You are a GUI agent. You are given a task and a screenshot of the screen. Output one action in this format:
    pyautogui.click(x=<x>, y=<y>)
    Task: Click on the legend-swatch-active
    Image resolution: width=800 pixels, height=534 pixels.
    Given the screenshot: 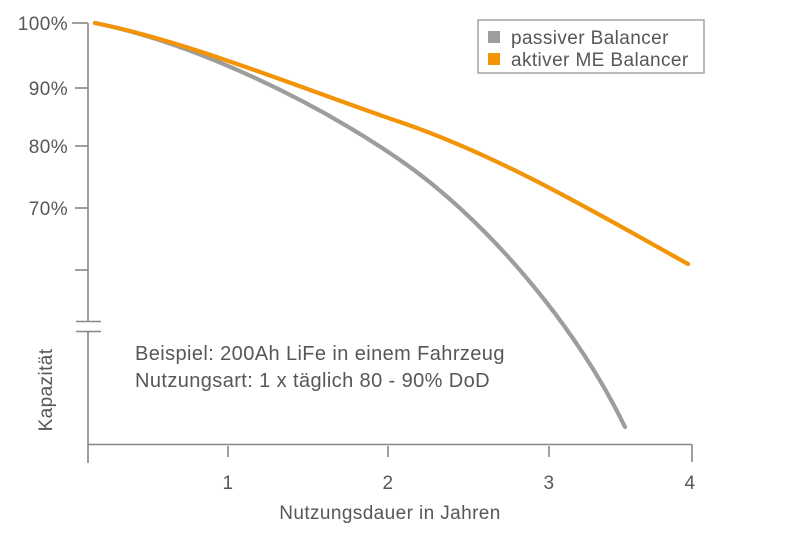 What is the action you would take?
    pyautogui.click(x=494, y=59)
    